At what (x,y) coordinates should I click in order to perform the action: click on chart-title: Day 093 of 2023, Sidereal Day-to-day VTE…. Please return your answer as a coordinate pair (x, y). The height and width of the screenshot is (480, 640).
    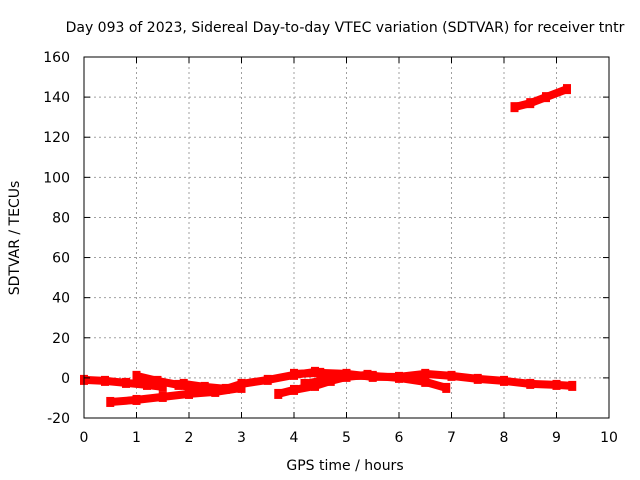
    Looking at the image, I should click on (345, 28).